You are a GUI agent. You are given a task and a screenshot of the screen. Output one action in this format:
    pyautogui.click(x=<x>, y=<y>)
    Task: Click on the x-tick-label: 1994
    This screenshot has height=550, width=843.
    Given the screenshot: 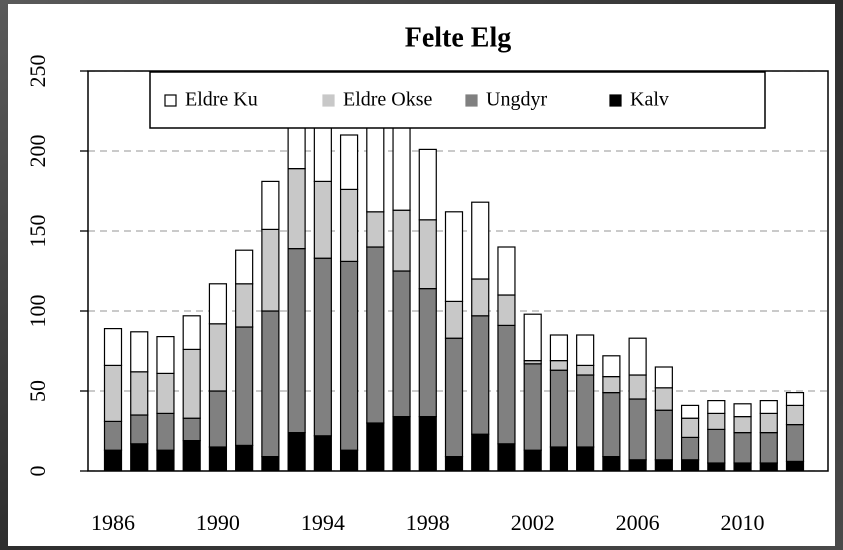 What is the action you would take?
    pyautogui.click(x=323, y=522)
    